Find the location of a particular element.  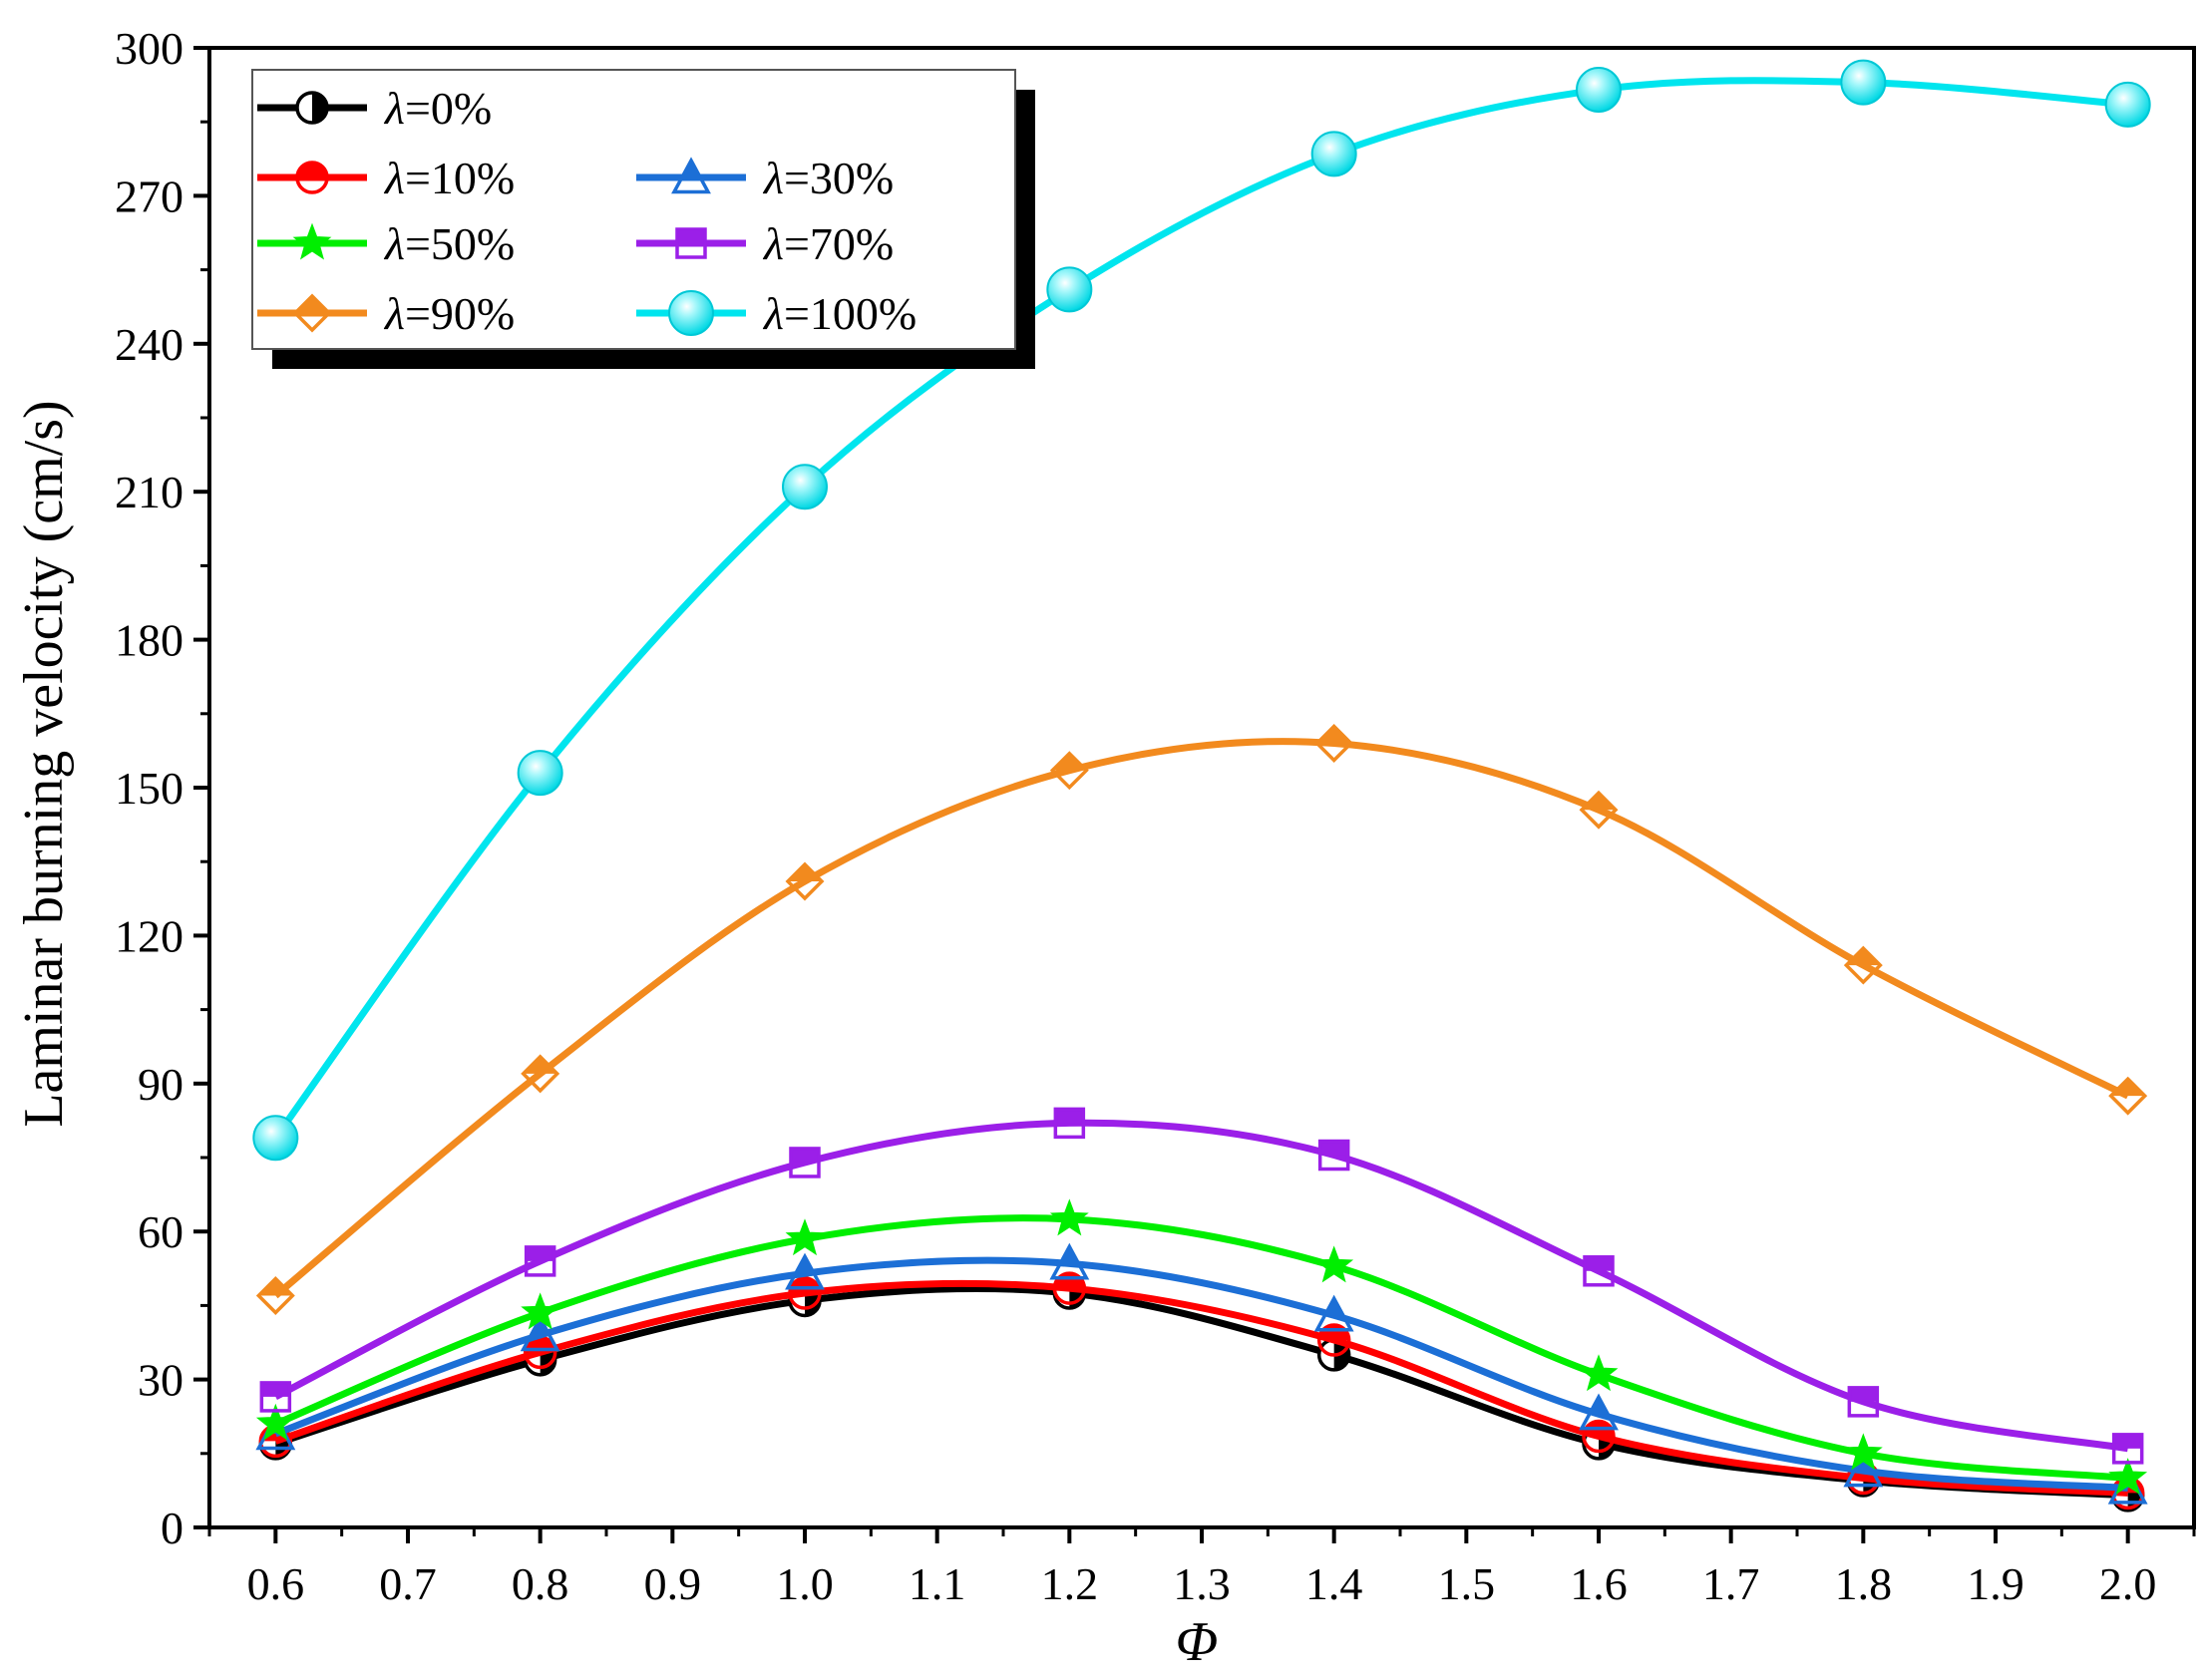

legend-item: λ=30% is located at coordinates (765, 178).